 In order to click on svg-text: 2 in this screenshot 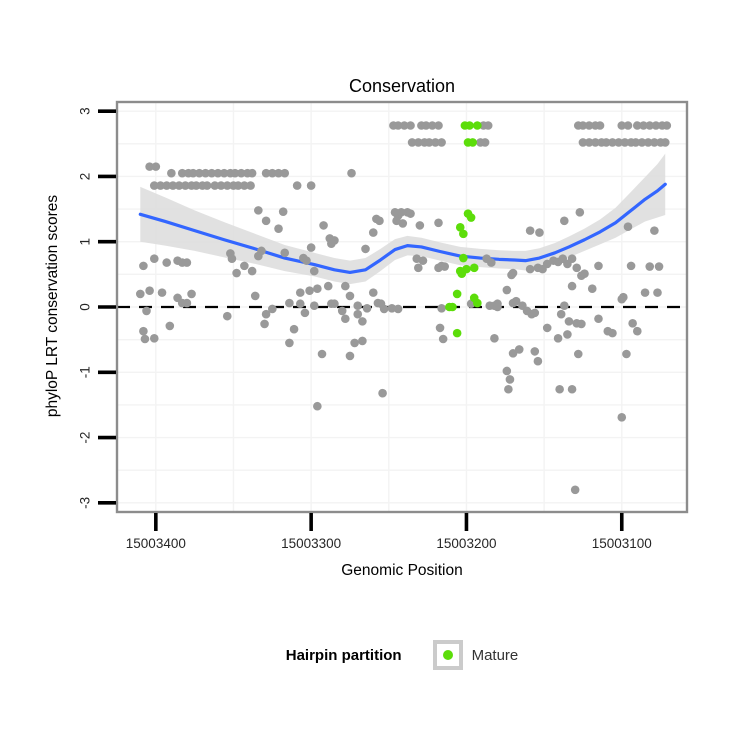, I will do `click(85, 177)`.